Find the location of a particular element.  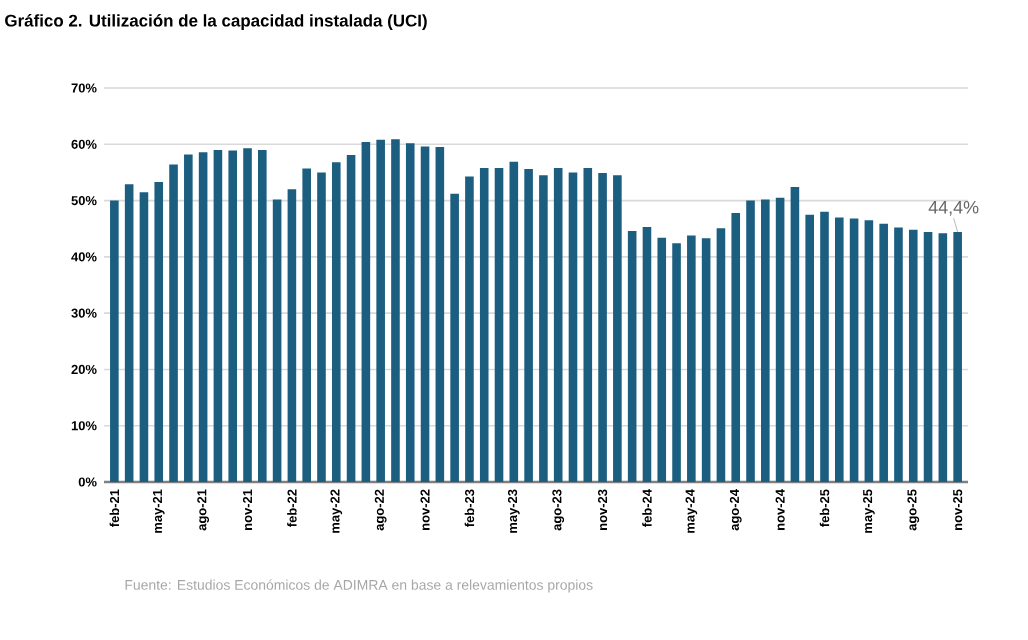

annotation: 44,4% is located at coordinates (953, 208).